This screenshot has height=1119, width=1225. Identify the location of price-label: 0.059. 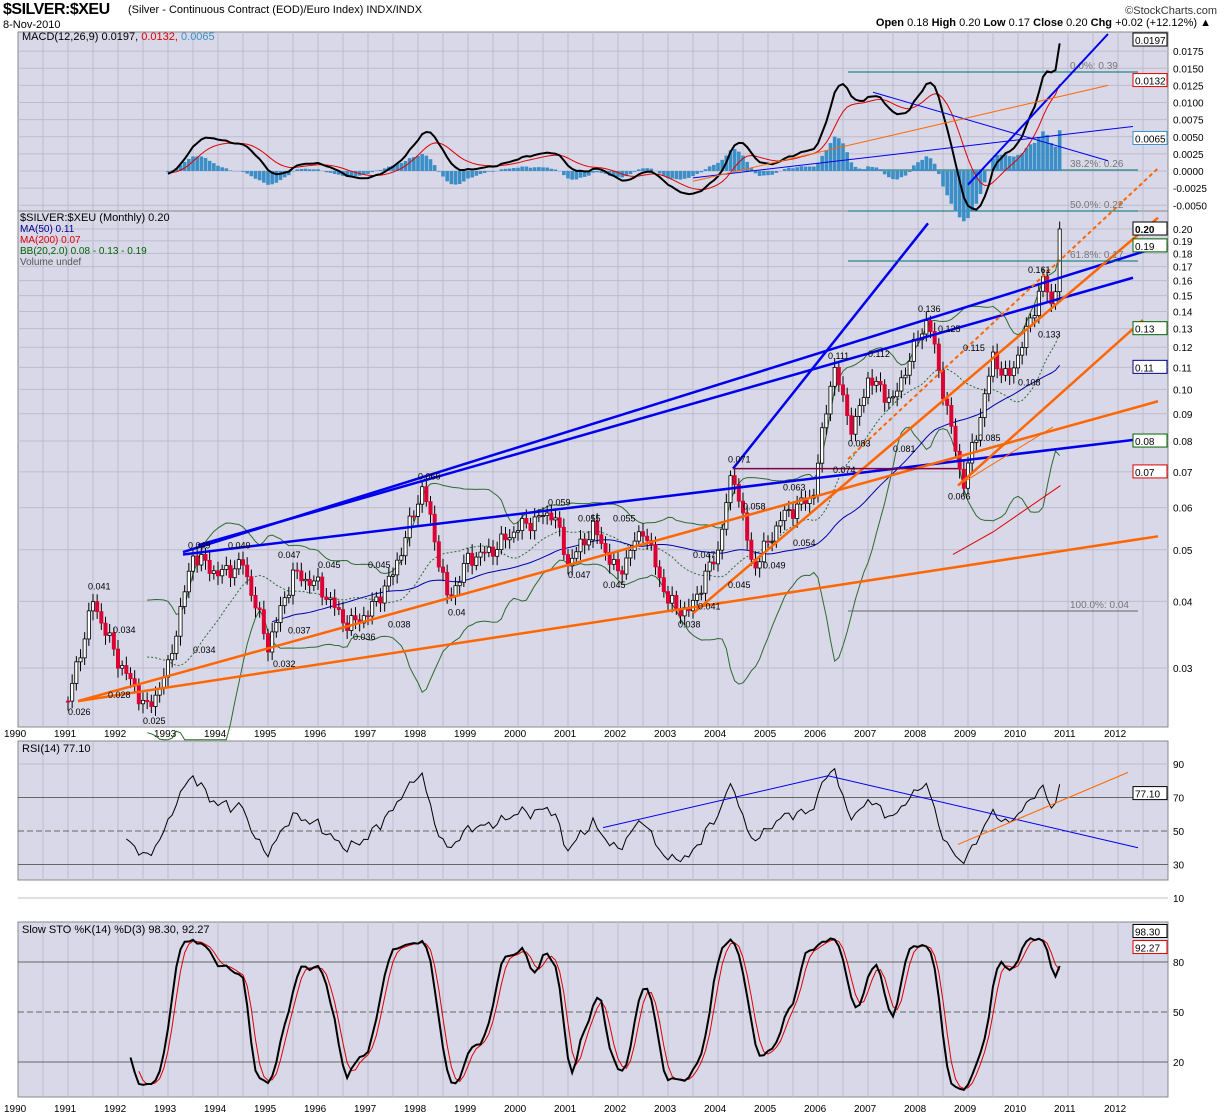
(559, 502).